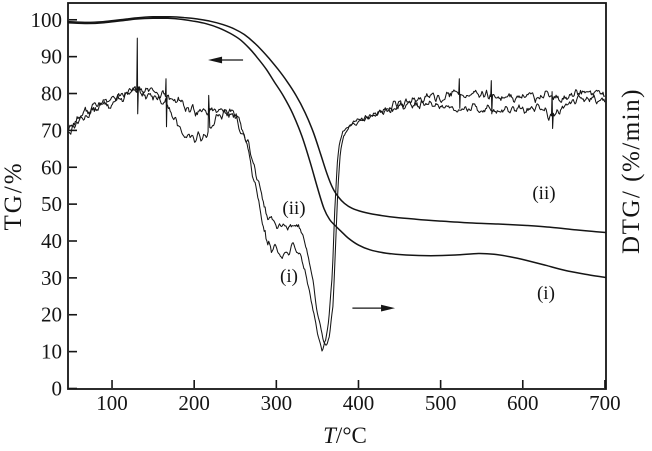  What do you see at coordinates (631, 171) in the screenshot?
I see `y-right-axis-title: DTG/ (%/min)` at bounding box center [631, 171].